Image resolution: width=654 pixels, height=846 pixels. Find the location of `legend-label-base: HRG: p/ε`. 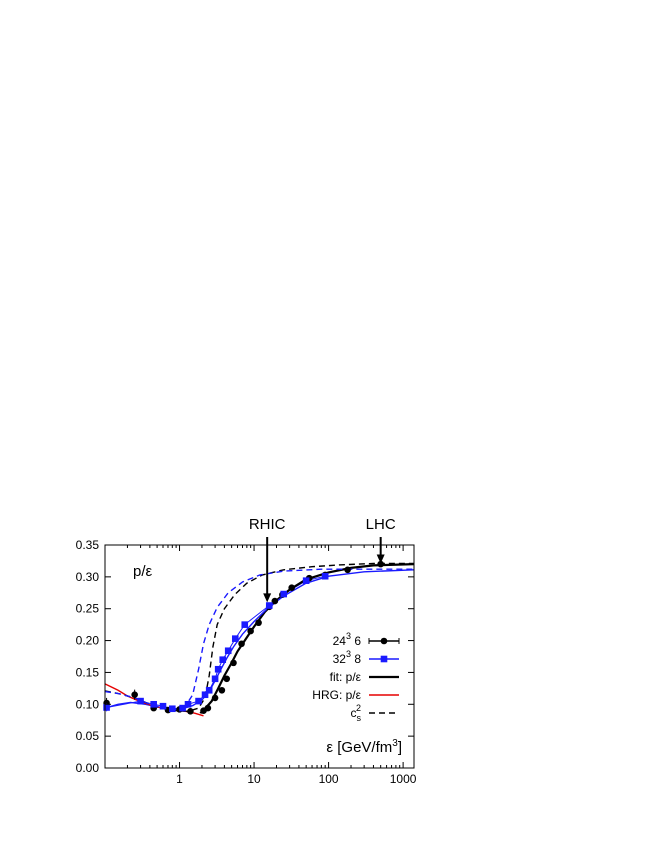

legend-label-base: HRG: p/ε is located at coordinates (336, 695).